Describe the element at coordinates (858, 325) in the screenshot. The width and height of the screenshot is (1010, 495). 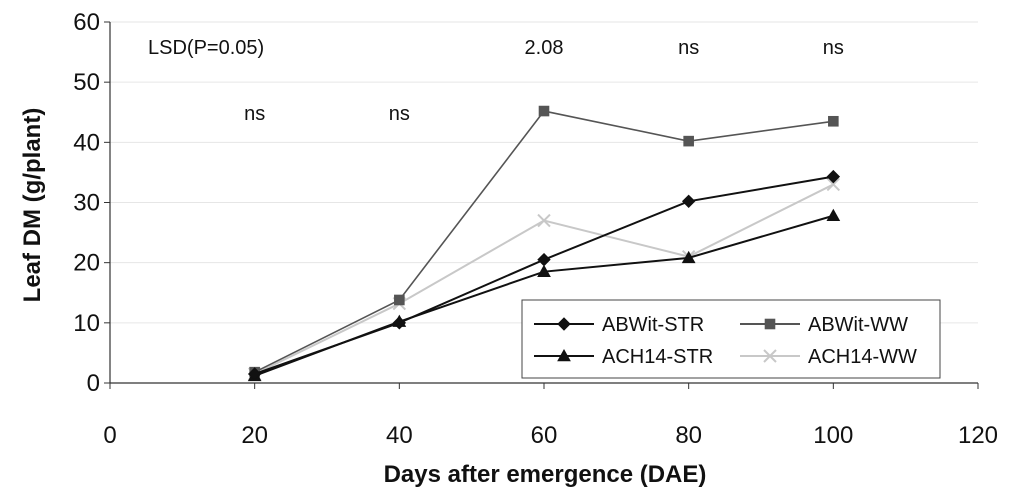
I see `legend-label: ABWit-WW` at that location.